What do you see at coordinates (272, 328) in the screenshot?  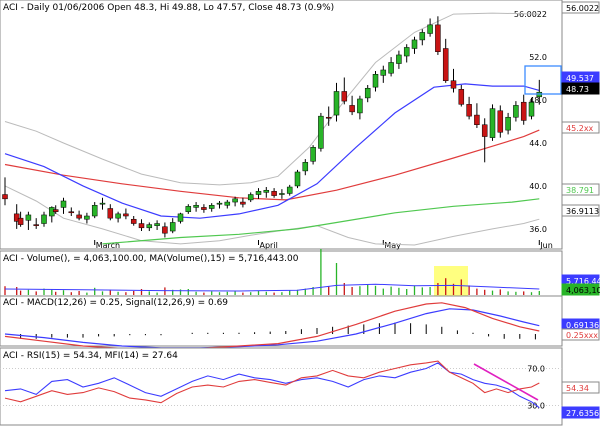 I see `signal-line` at bounding box center [272, 328].